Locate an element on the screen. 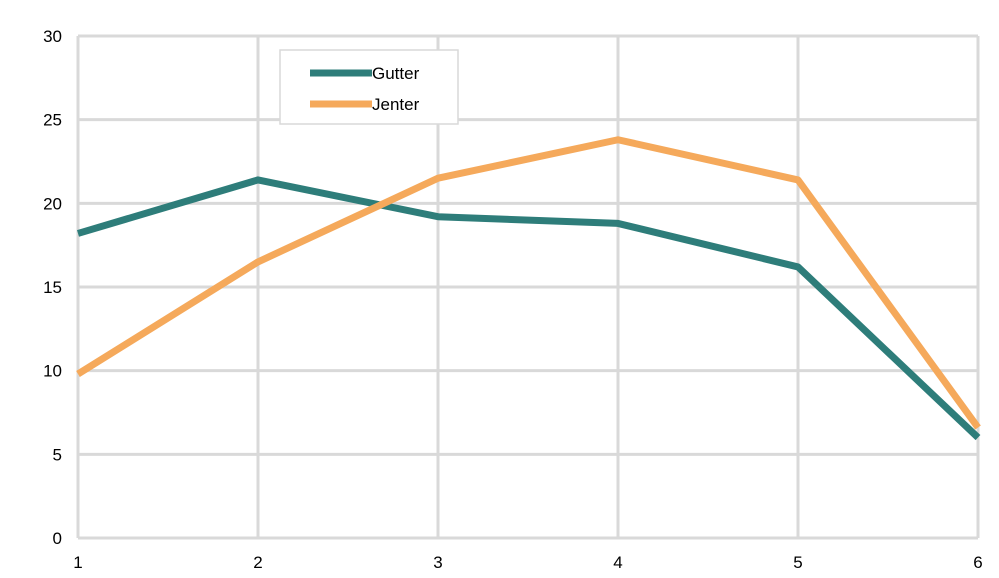  x-tick-label: 4 is located at coordinates (617, 562).